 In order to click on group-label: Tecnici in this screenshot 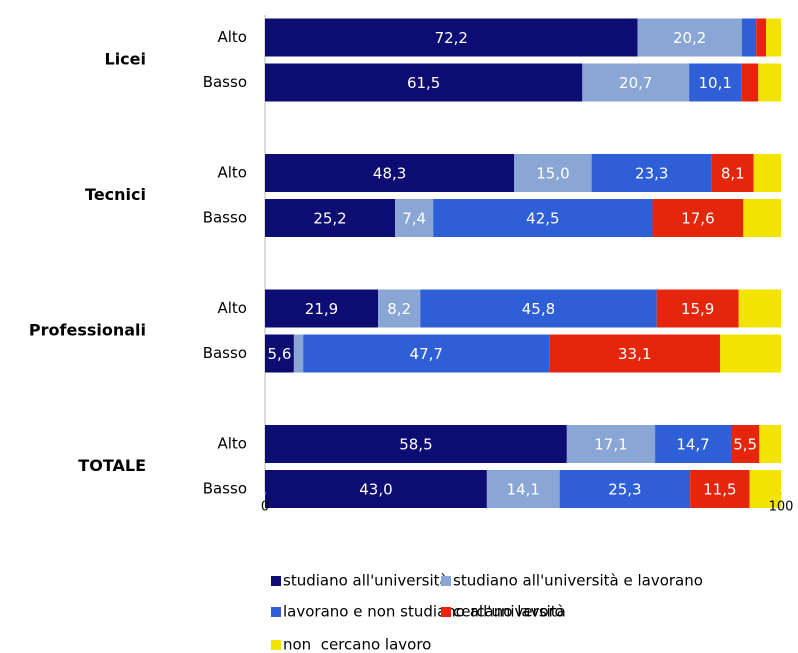, I will do `click(115, 194)`.